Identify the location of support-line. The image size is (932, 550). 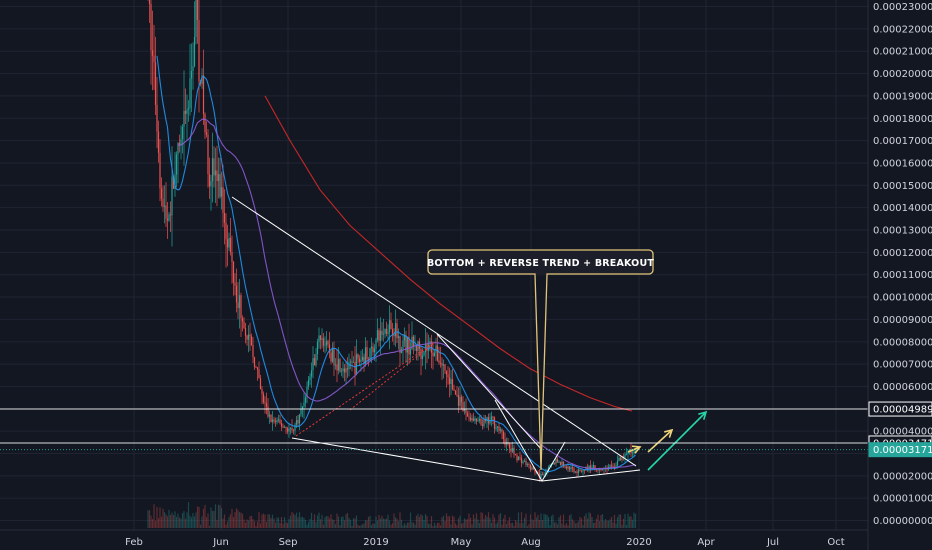
(417, 459).